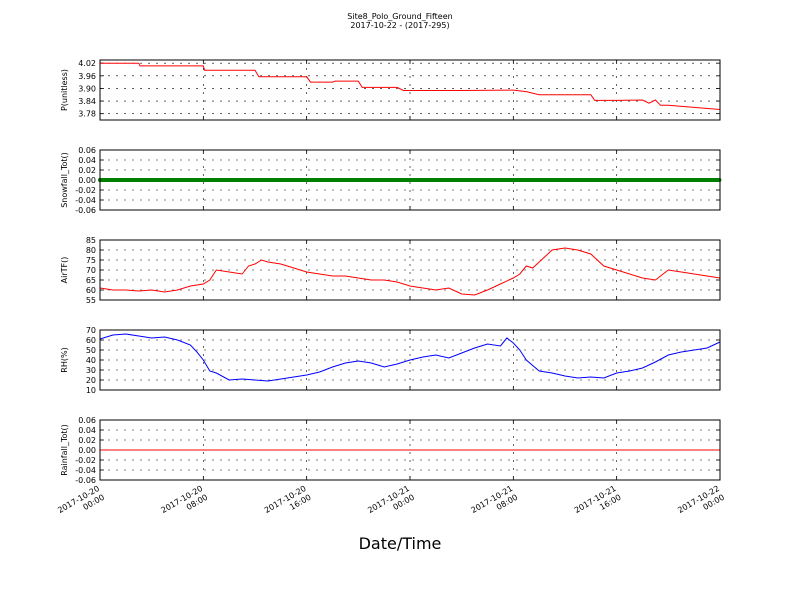  What do you see at coordinates (400, 25) in the screenshot?
I see `chart-subtitle: 2017-10-22 - (2017-295)` at bounding box center [400, 25].